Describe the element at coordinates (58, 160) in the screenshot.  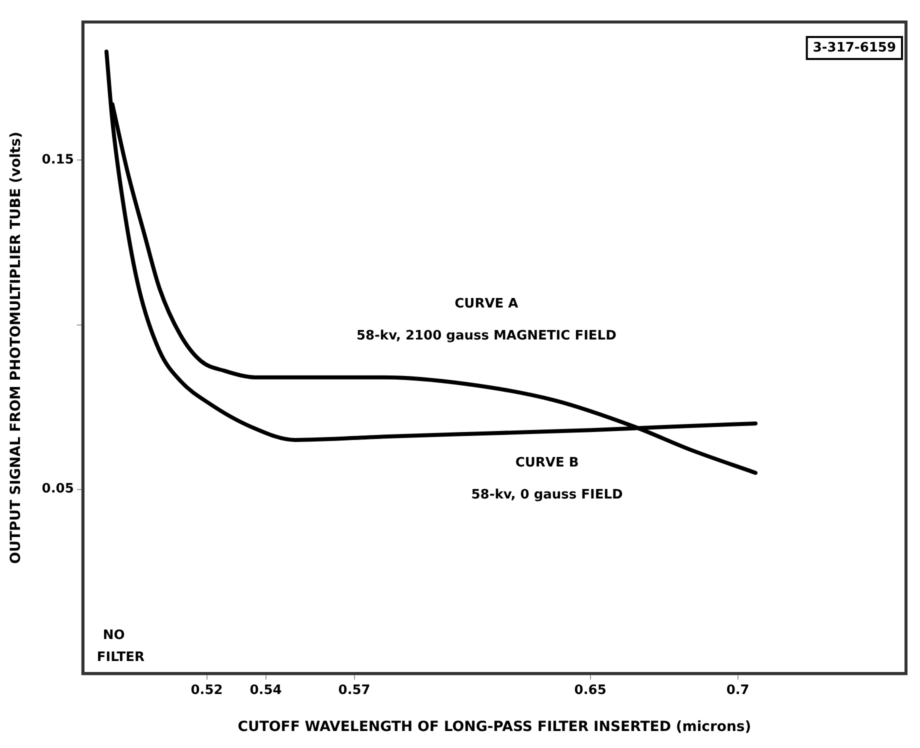
I see `y-tick-label: 0.15` at that location.